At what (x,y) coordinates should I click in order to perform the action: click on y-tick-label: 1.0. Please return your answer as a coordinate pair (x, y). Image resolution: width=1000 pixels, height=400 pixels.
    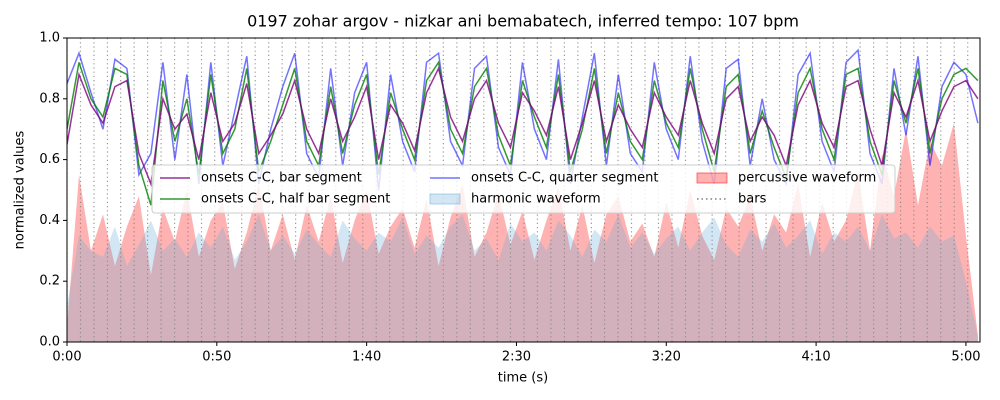
    Looking at the image, I should click on (49, 38).